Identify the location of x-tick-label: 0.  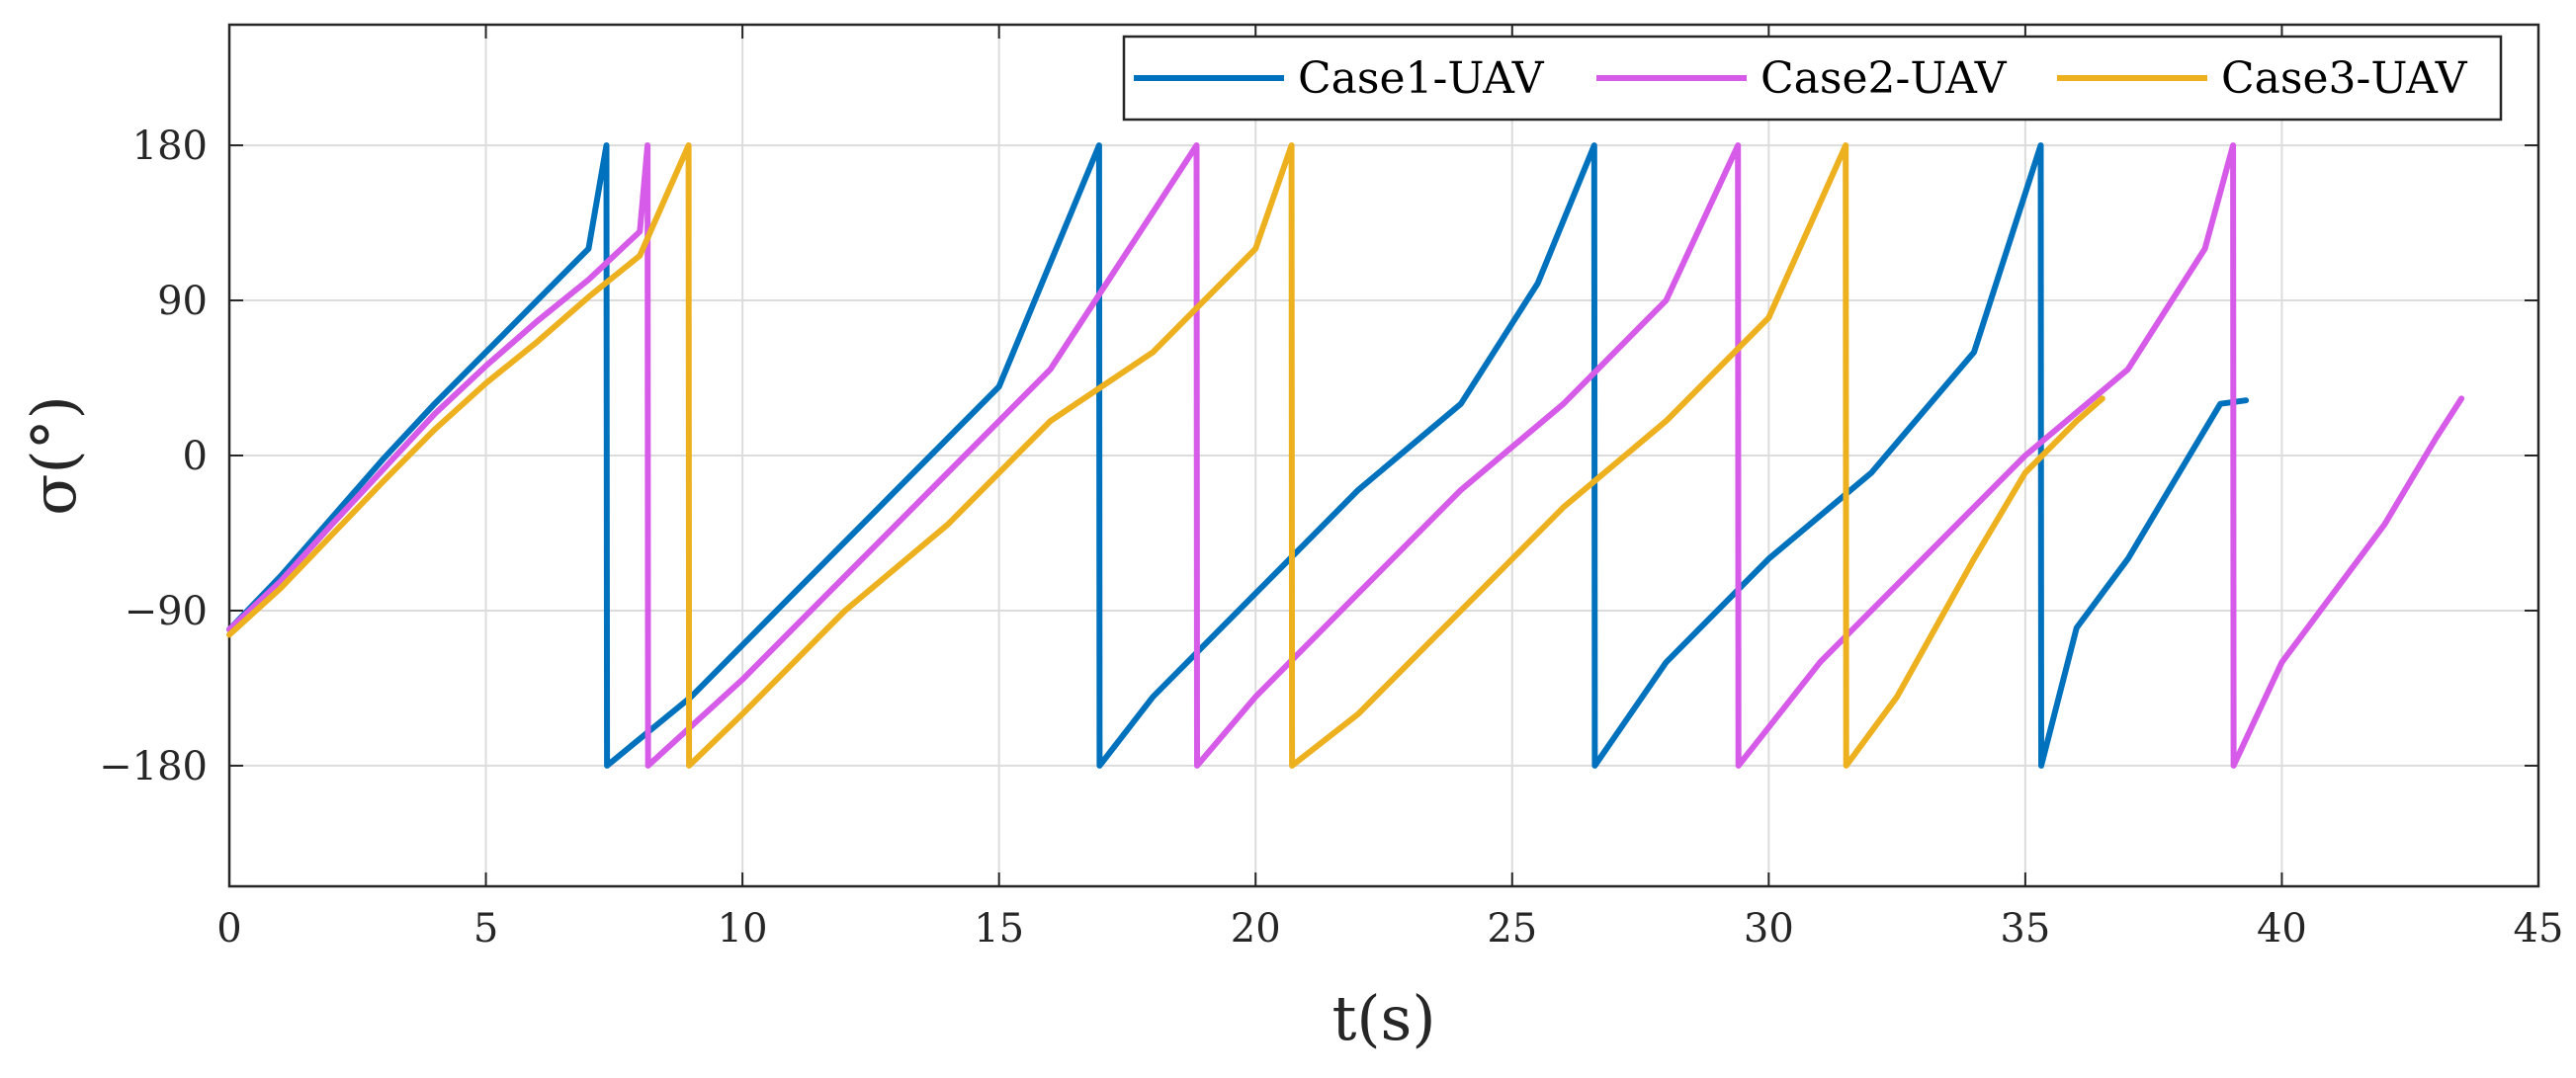
(228, 929).